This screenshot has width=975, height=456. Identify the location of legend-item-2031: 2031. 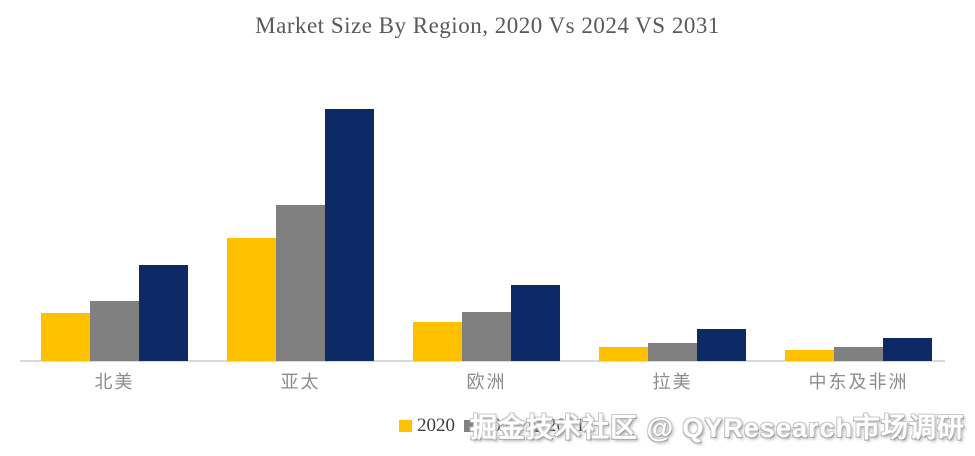
(557, 425).